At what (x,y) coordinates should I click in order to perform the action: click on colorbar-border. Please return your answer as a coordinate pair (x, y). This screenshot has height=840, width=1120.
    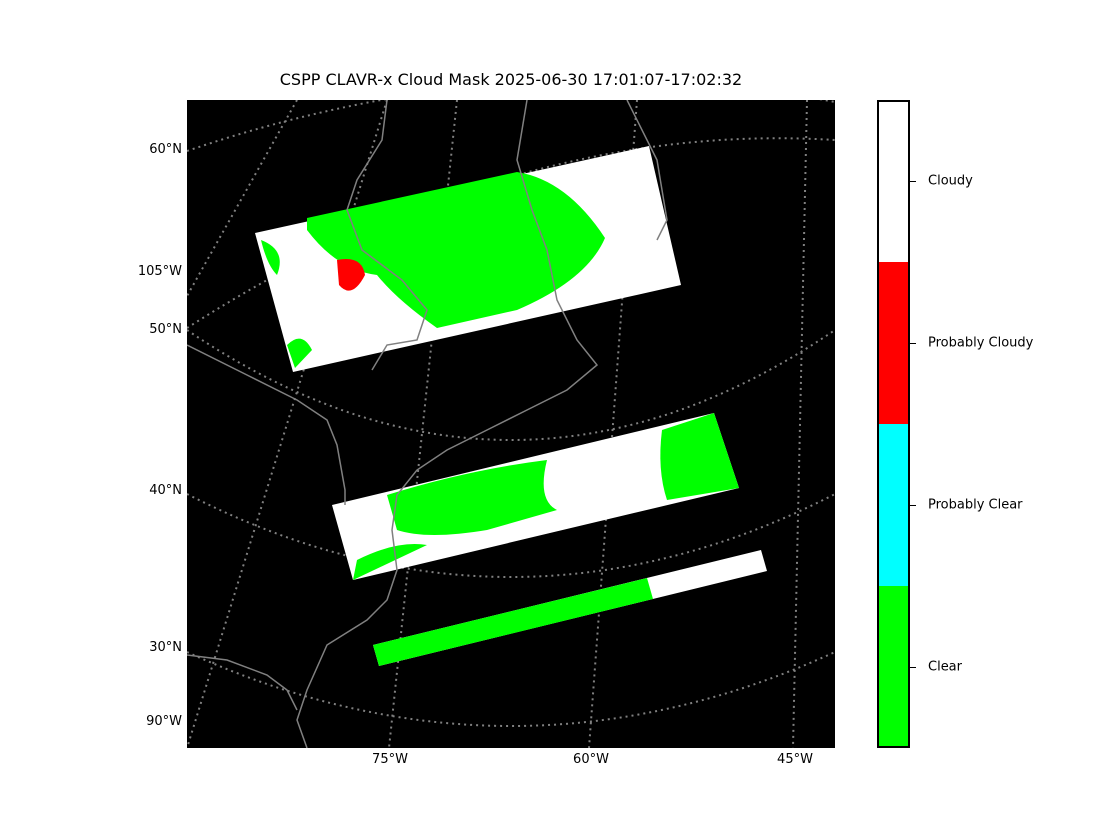
    Looking at the image, I should click on (893, 424).